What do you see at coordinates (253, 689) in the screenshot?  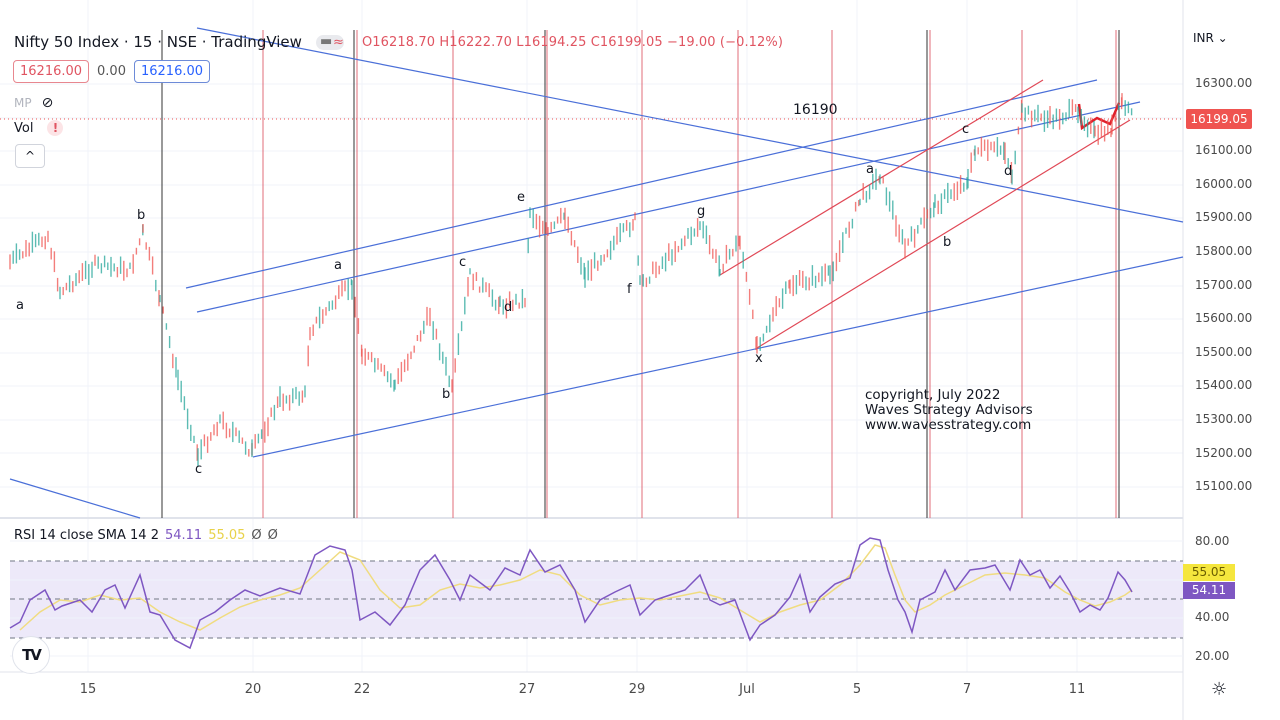 I see `time-tick: 20` at bounding box center [253, 689].